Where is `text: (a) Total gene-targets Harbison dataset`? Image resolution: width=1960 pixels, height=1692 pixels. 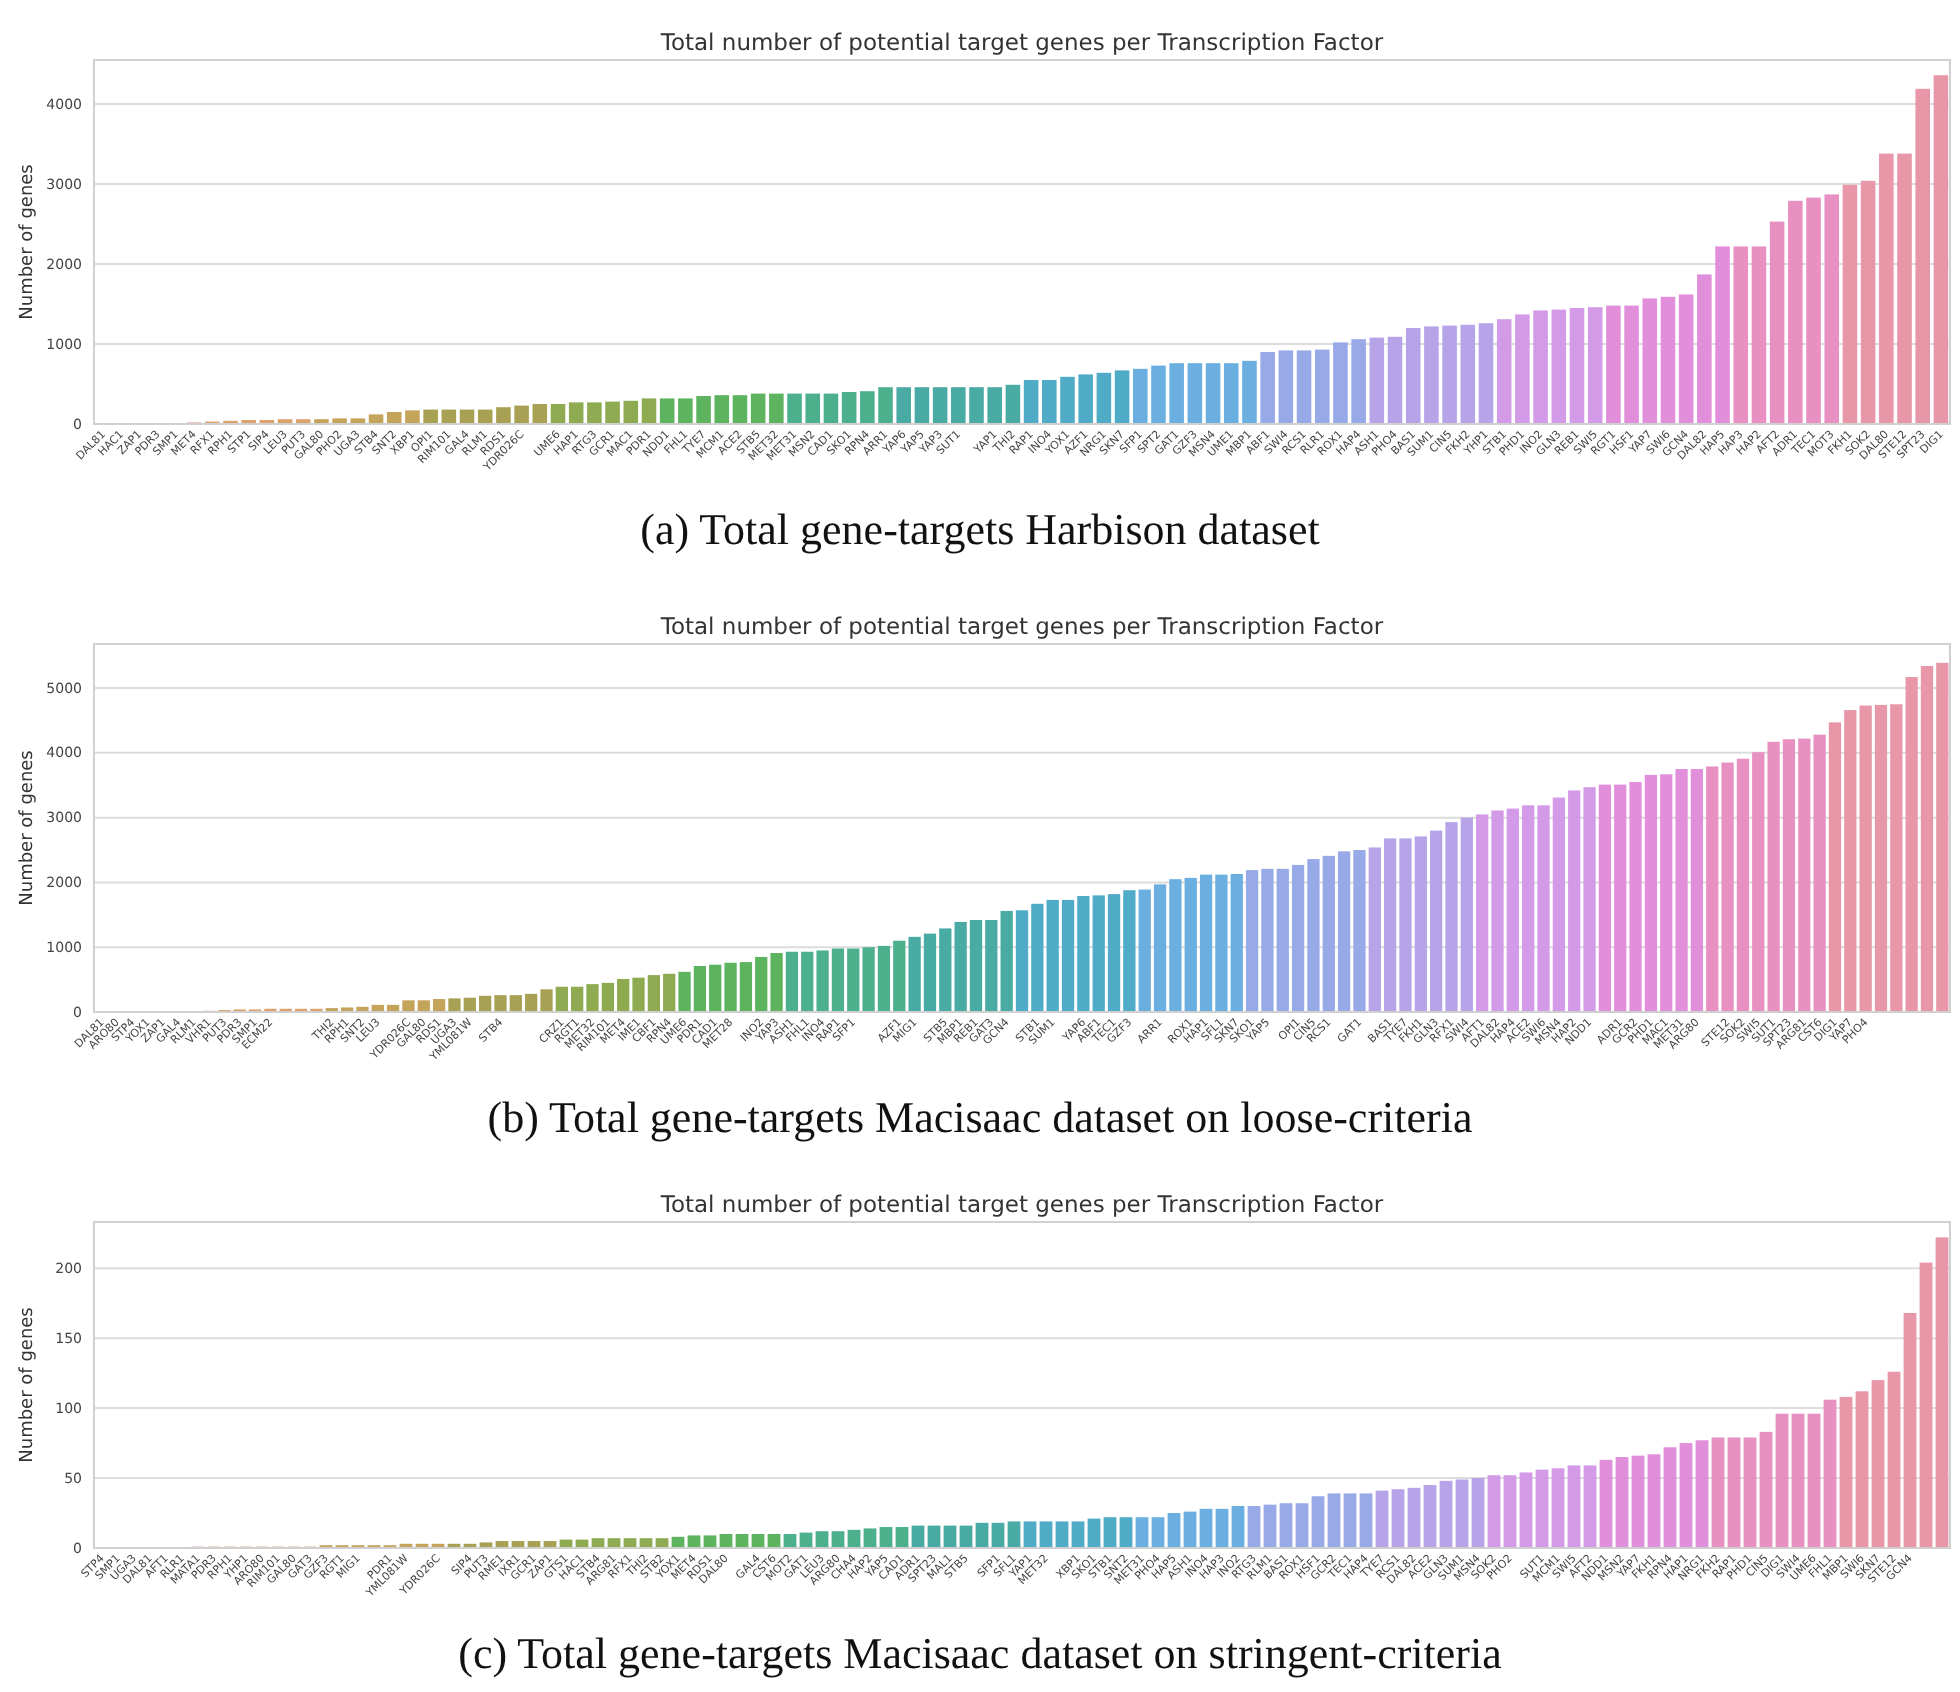 text: (a) Total gene-targets Harbison dataset is located at coordinates (980, 529).